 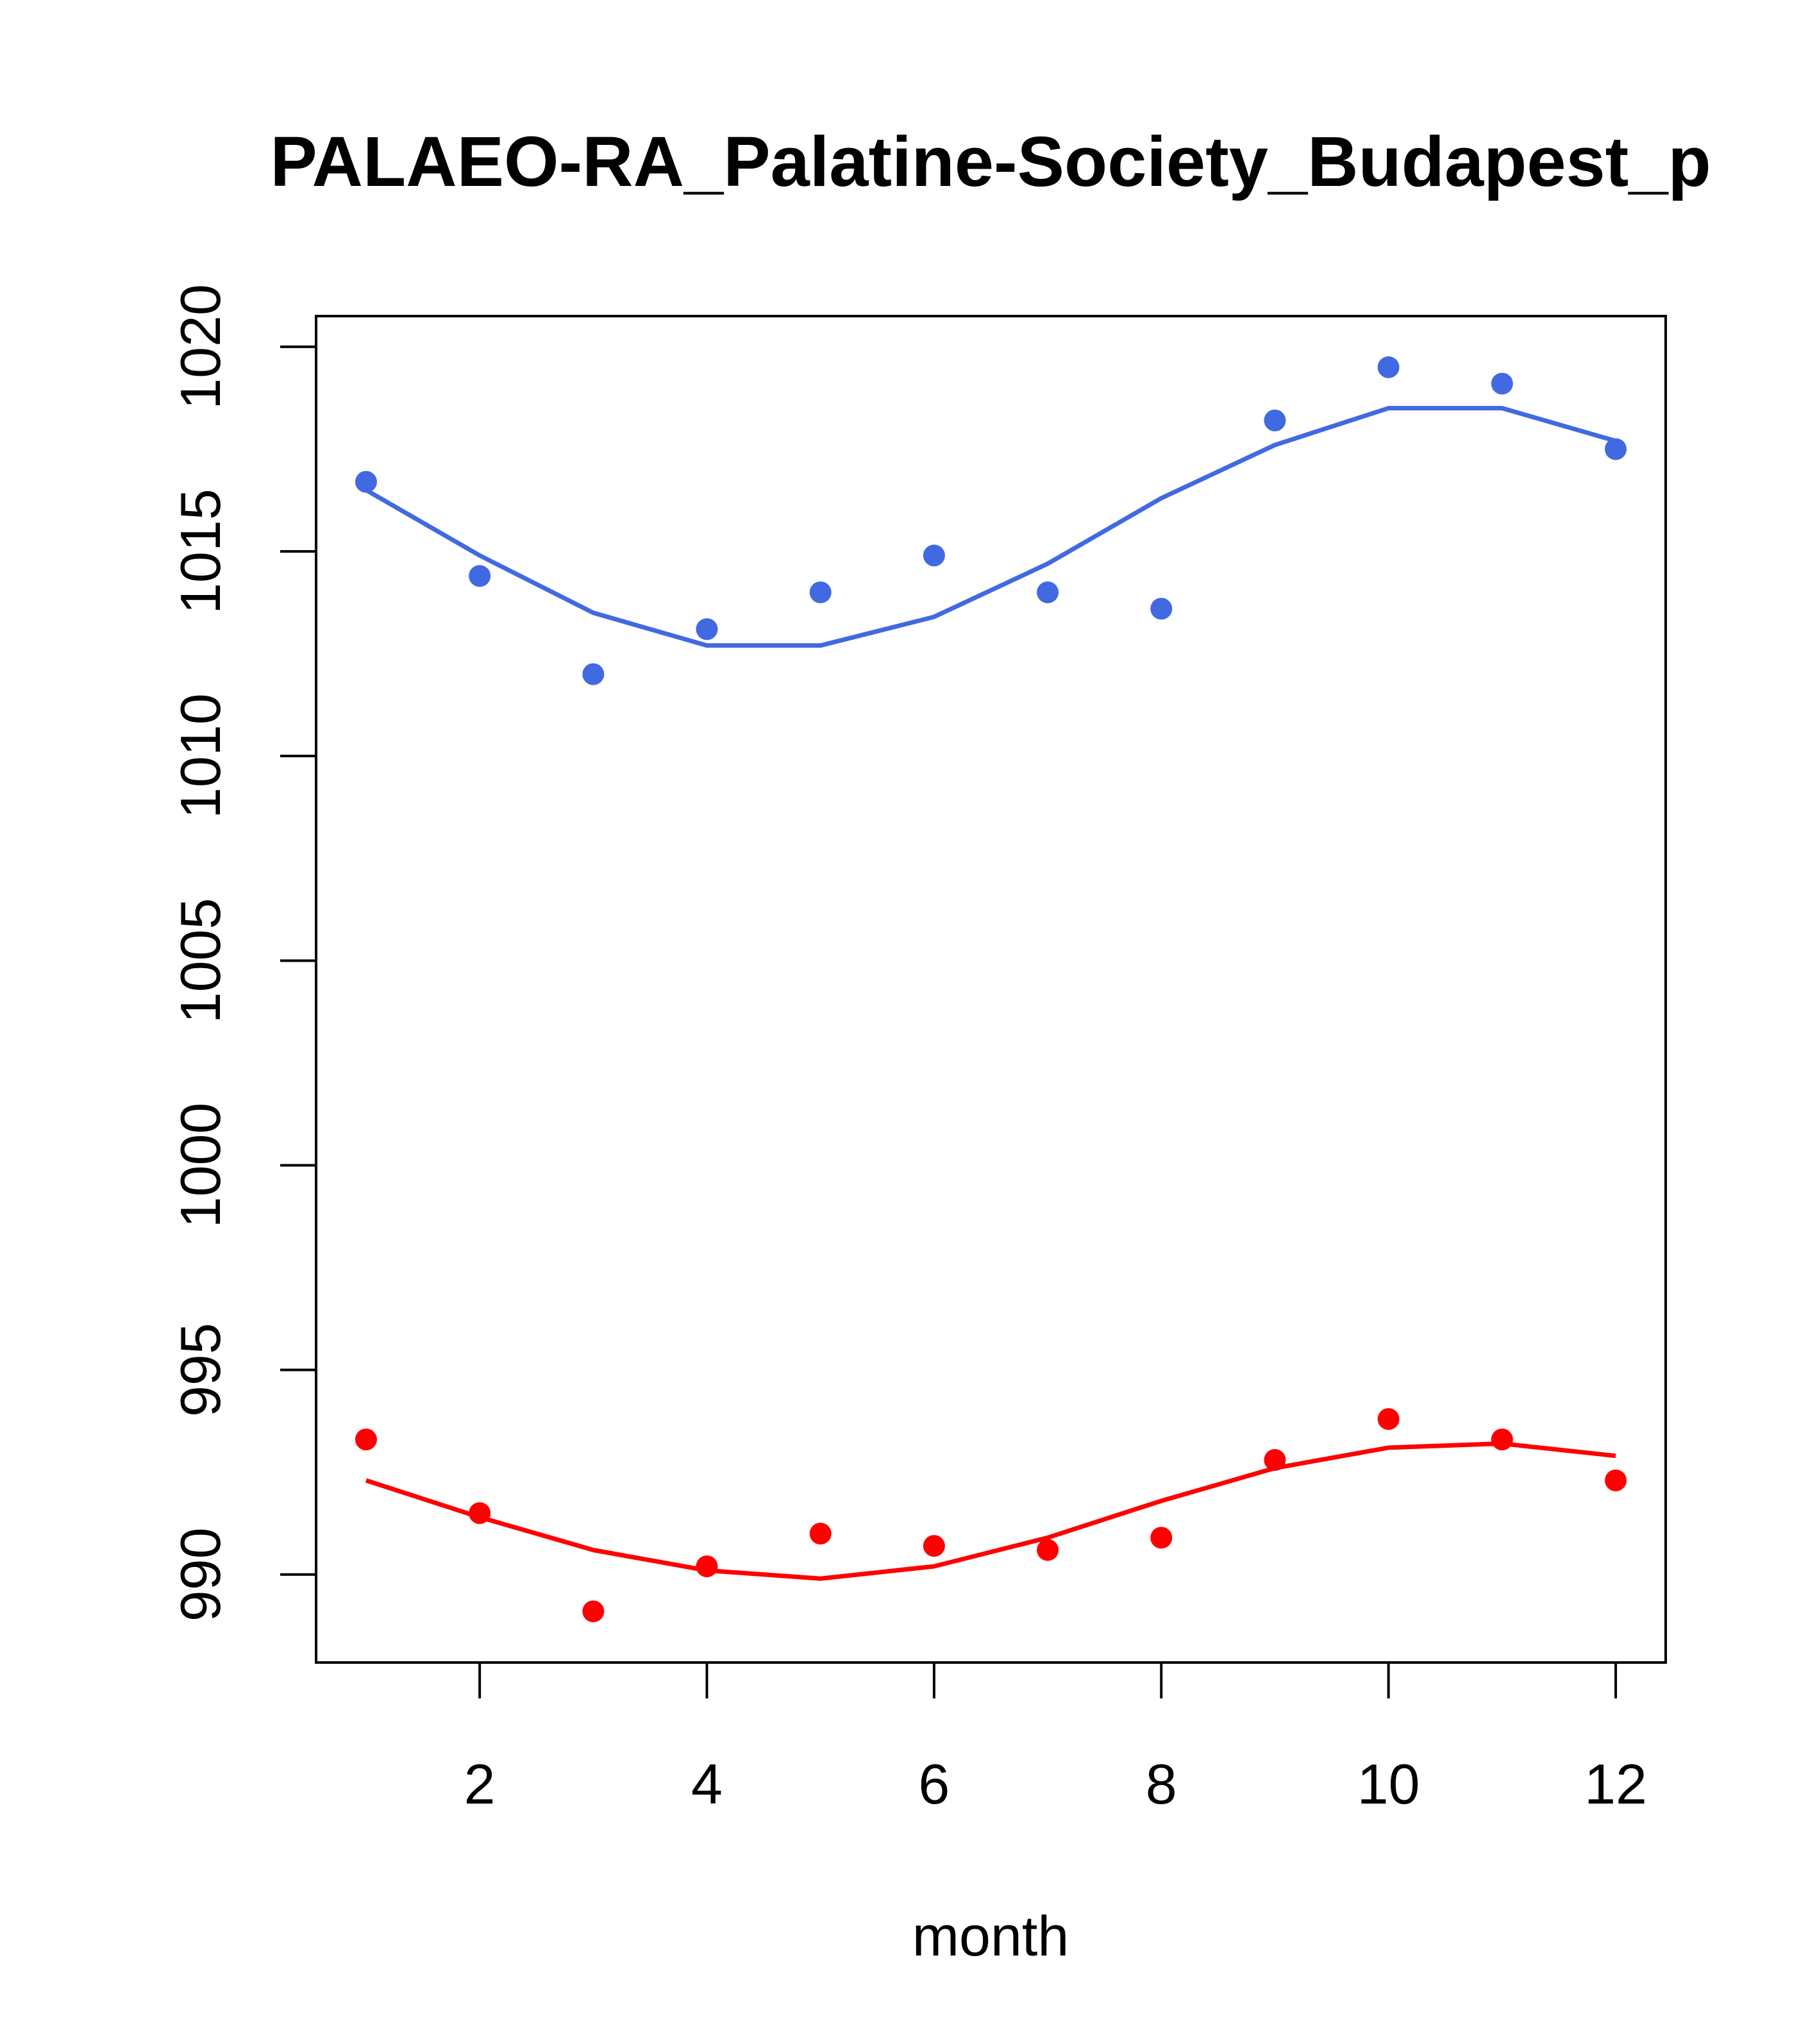 What do you see at coordinates (707, 1784) in the screenshot?
I see `x-tick-label: 4` at bounding box center [707, 1784].